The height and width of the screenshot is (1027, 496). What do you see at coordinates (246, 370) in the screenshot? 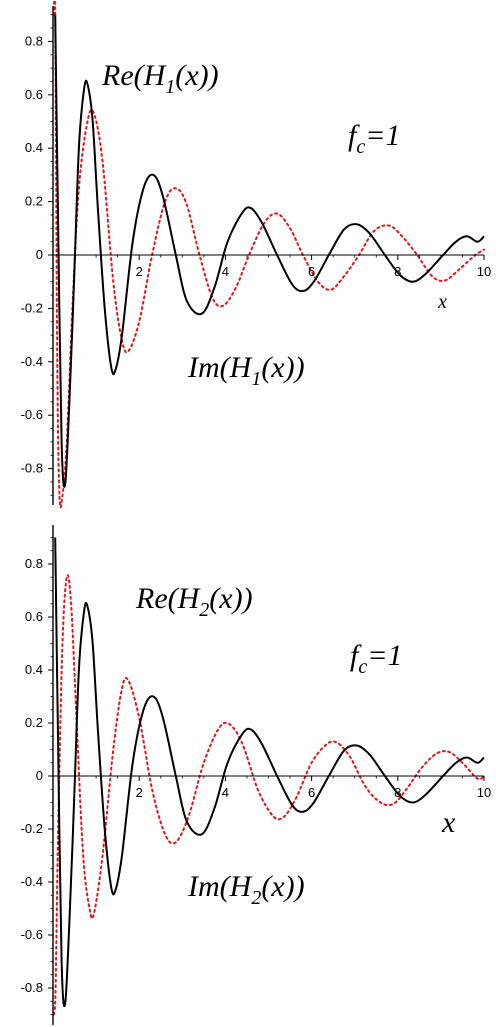
I see `im-label: Im(H1(x))` at bounding box center [246, 370].